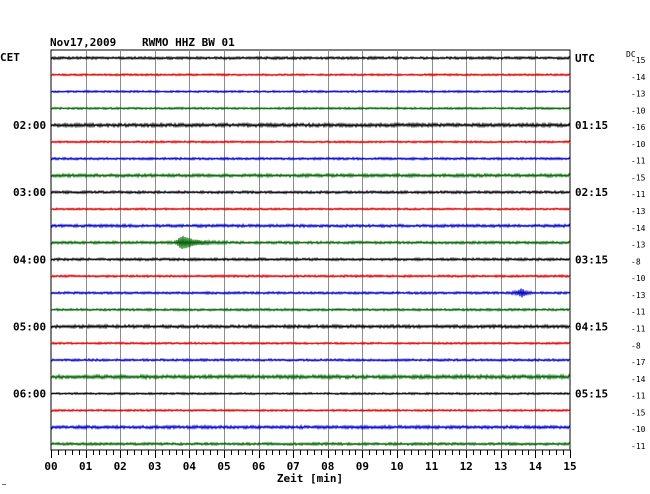  Describe the element at coordinates (188, 42) in the screenshot. I see `header-station: RWMO HHZ BW 01` at that location.